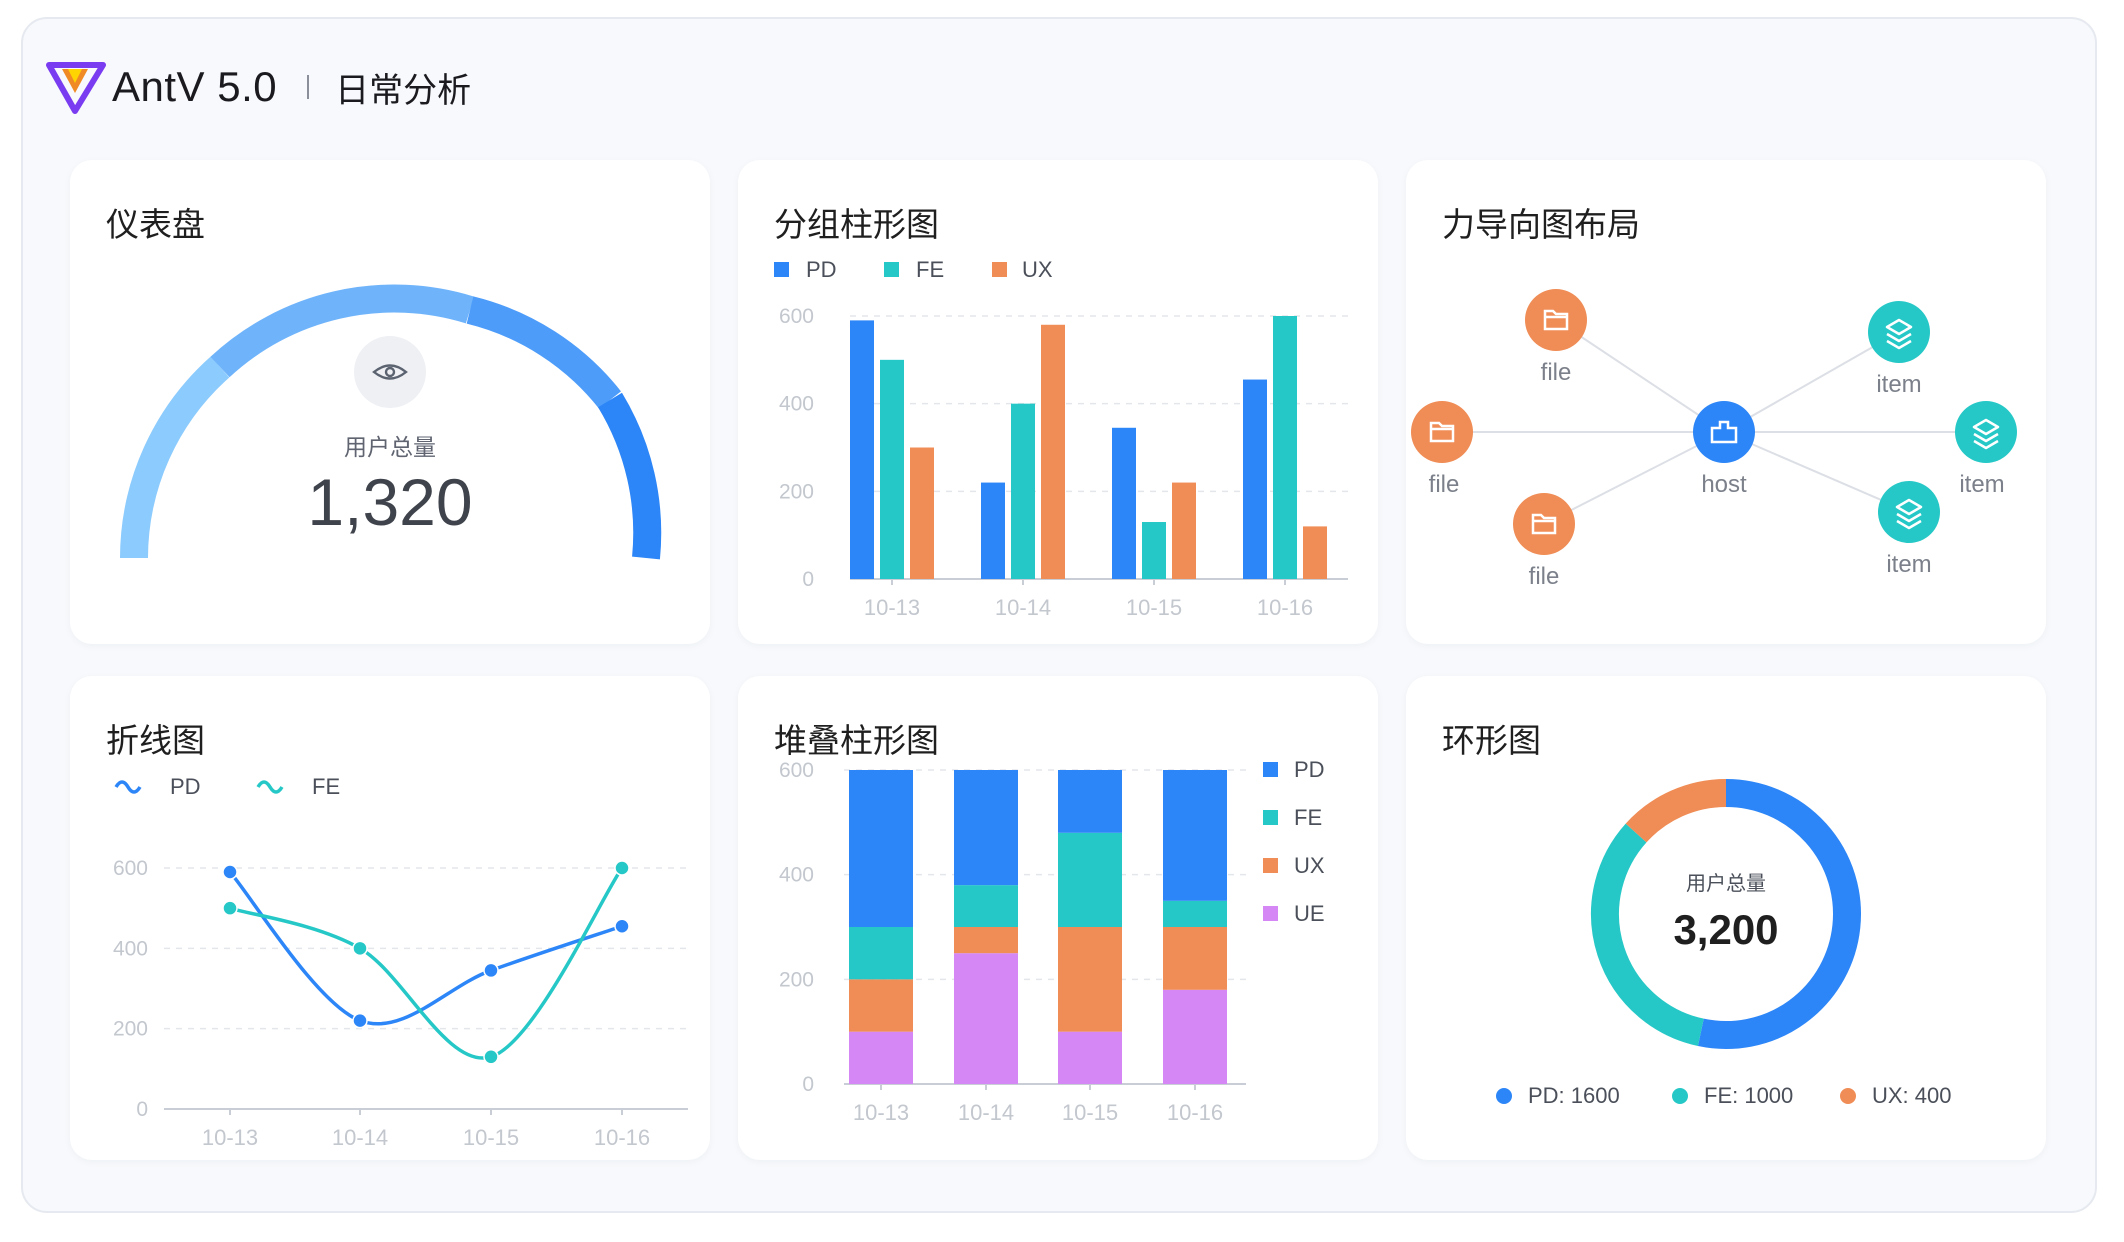 The width and height of the screenshot is (2124, 1242). I want to click on legend-swatch-ux, so click(1270, 865).